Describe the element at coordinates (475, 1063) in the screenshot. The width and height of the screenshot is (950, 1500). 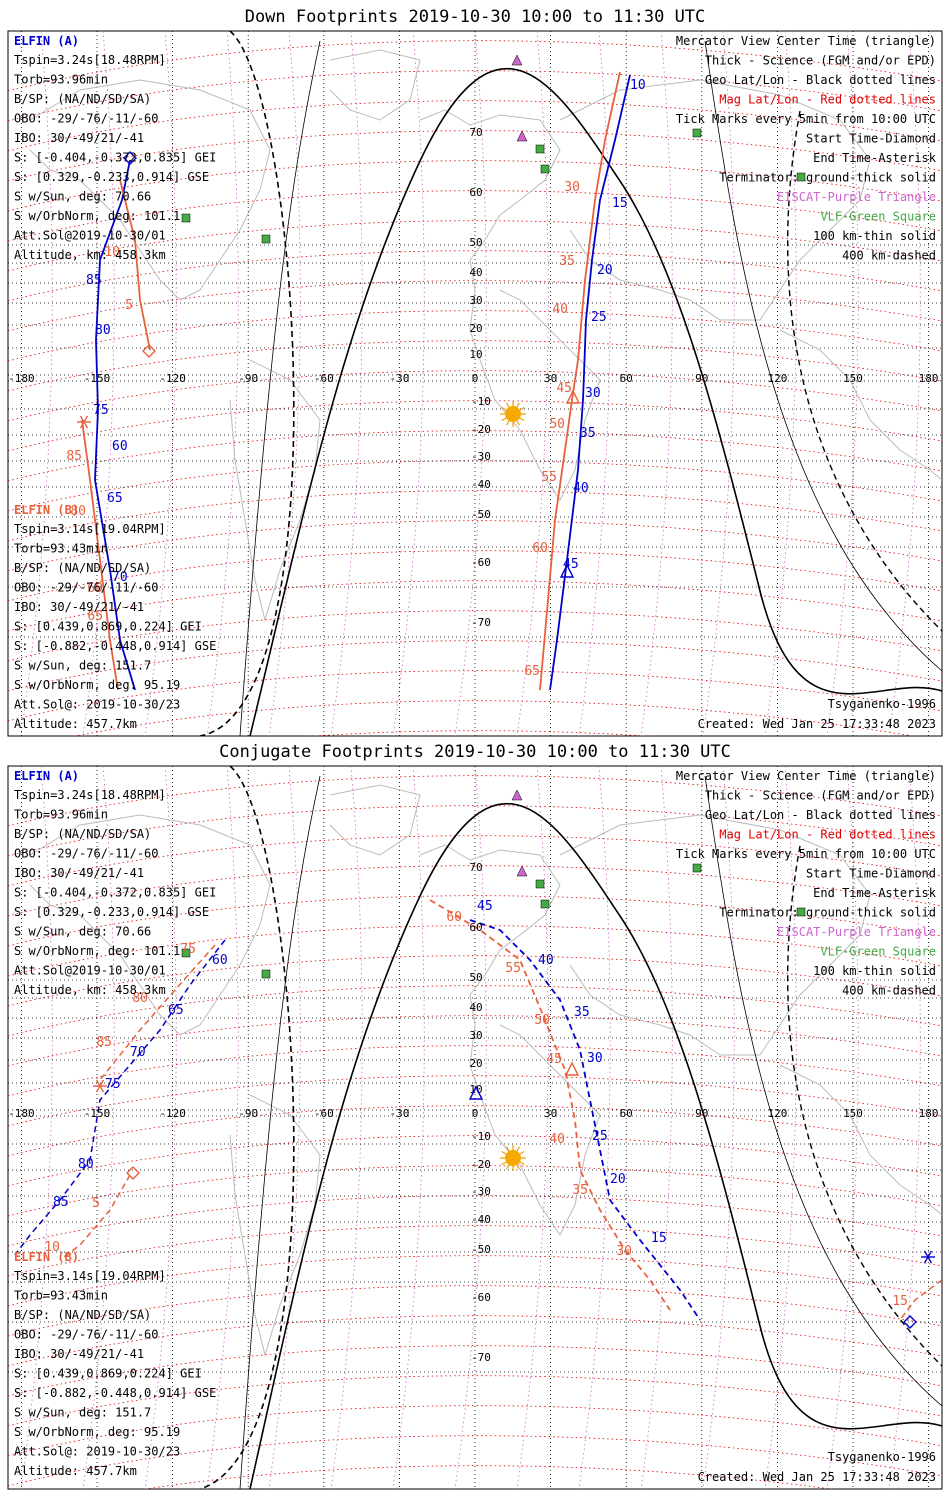
I see `lat-label: 20` at that location.